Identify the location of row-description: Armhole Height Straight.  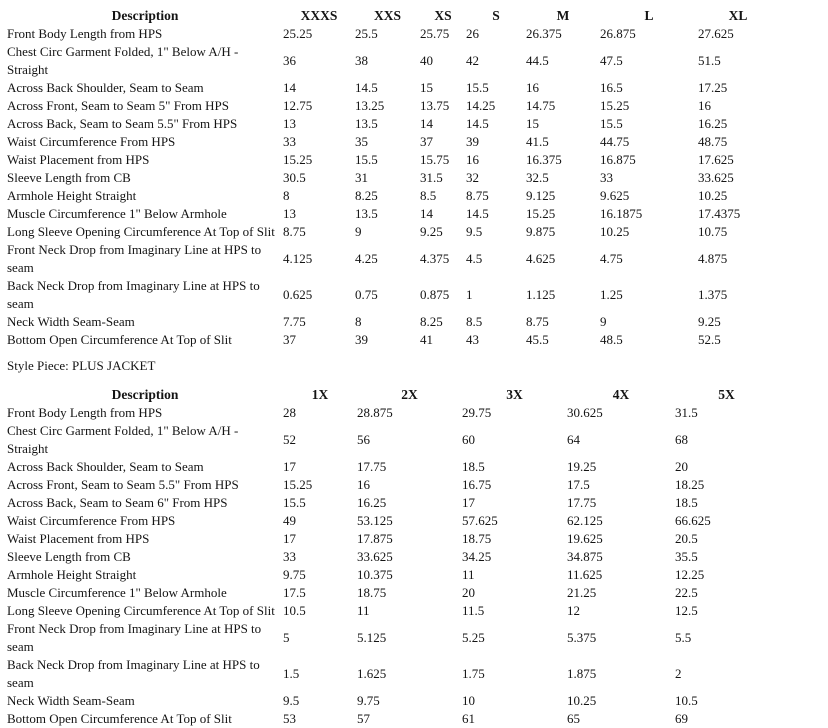
(72, 195).